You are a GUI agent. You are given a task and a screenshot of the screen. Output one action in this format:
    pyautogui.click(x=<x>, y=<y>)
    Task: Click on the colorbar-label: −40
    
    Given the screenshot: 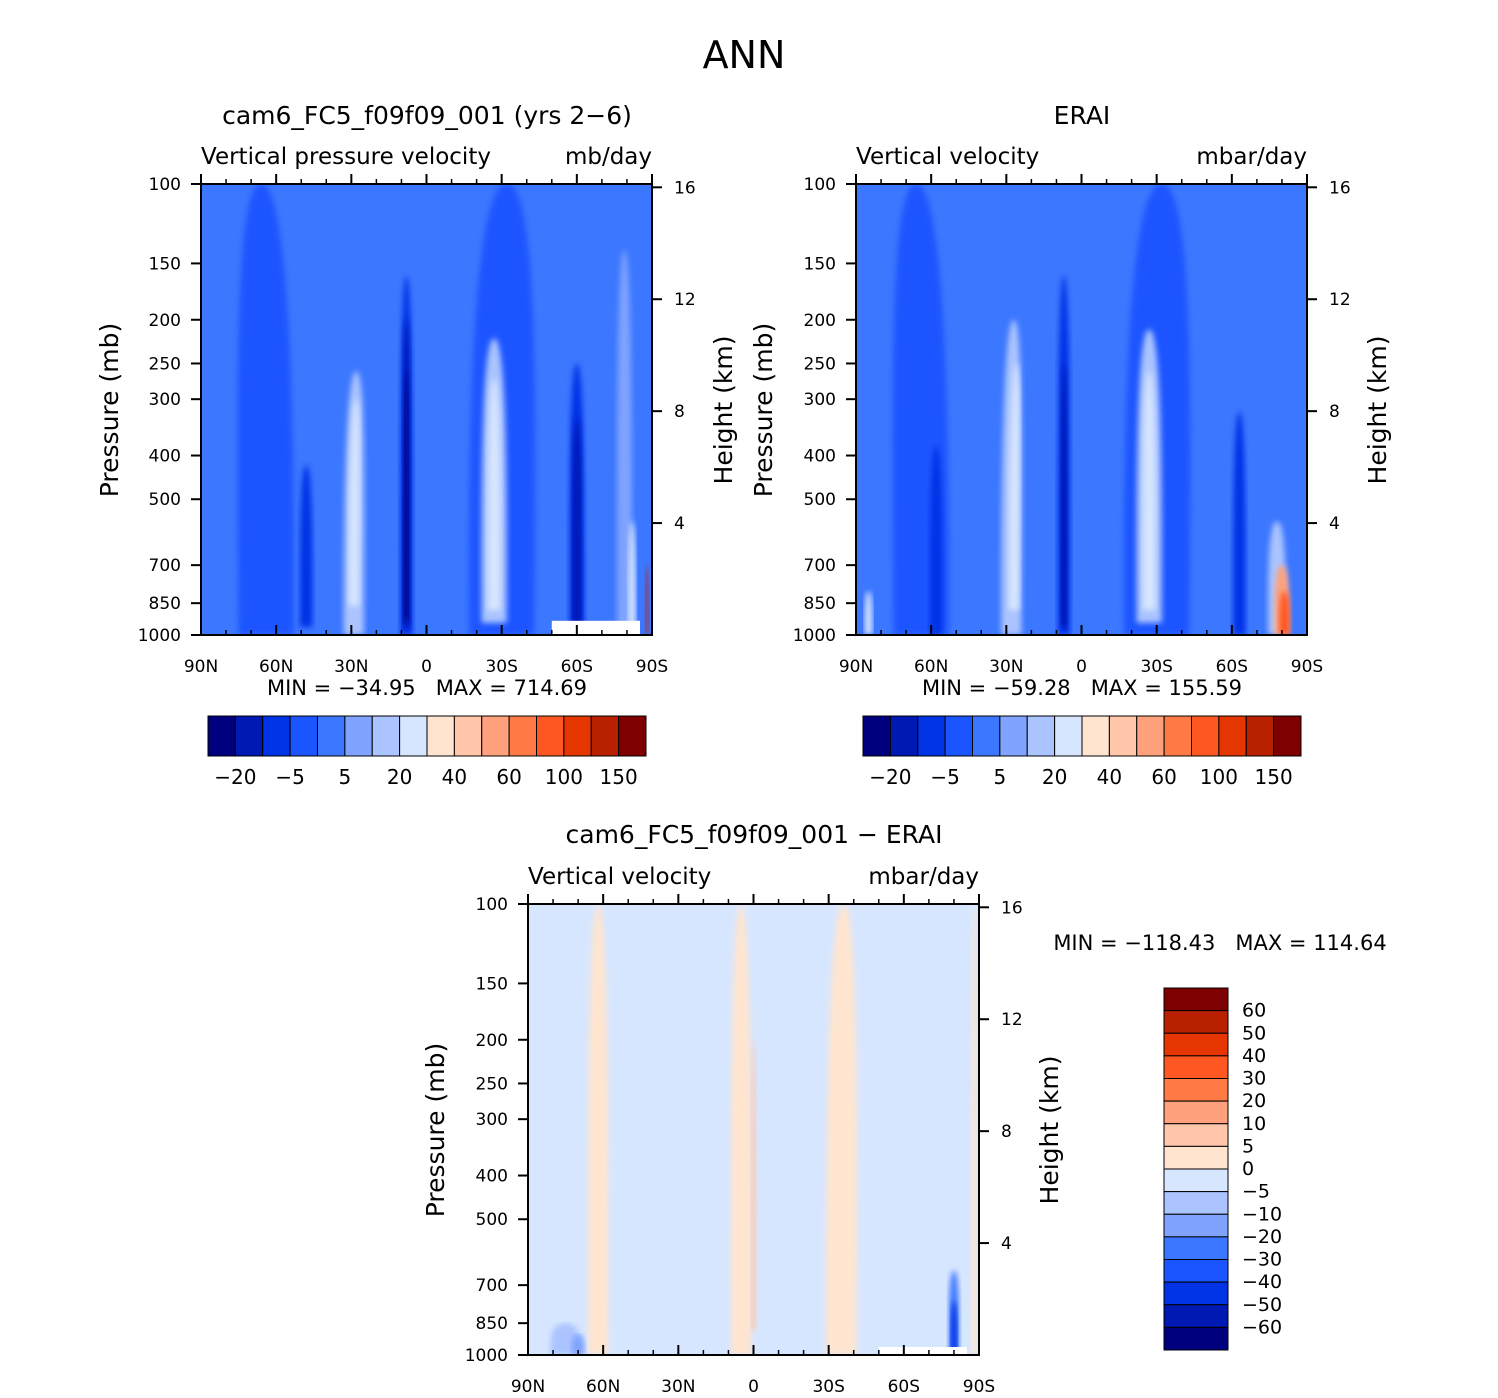 What is the action you would take?
    pyautogui.click(x=1262, y=1282)
    